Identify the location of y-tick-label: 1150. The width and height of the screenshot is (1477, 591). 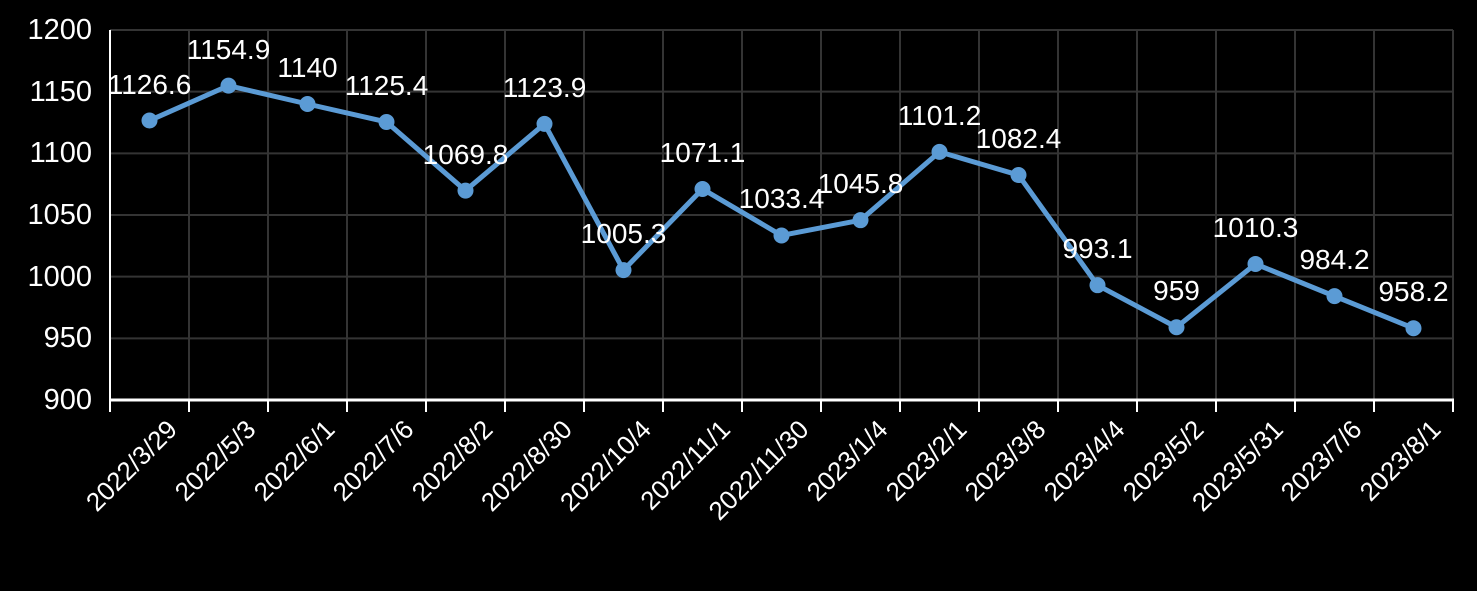
(60, 91).